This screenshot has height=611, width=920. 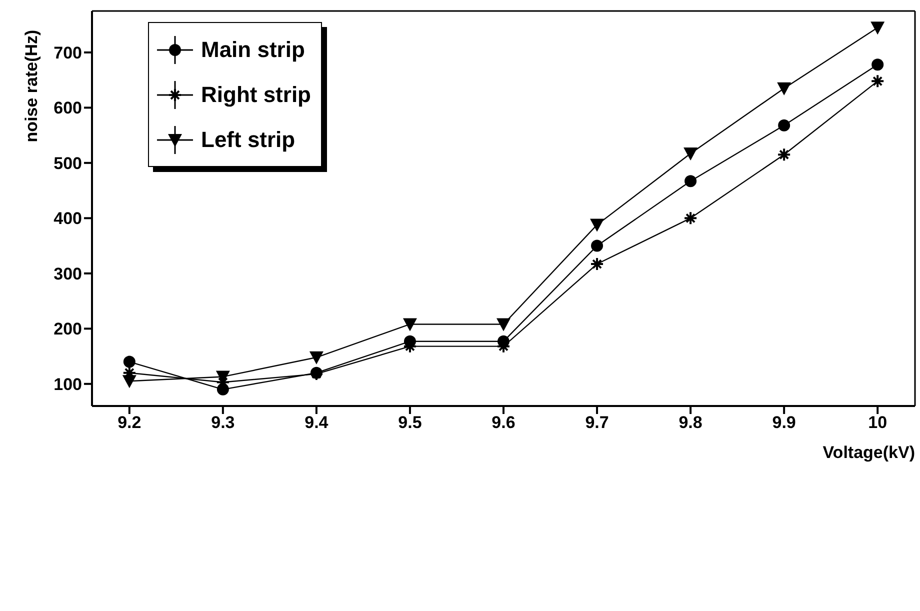 What do you see at coordinates (784, 422) in the screenshot?
I see `x-tick-label: 9.9` at bounding box center [784, 422].